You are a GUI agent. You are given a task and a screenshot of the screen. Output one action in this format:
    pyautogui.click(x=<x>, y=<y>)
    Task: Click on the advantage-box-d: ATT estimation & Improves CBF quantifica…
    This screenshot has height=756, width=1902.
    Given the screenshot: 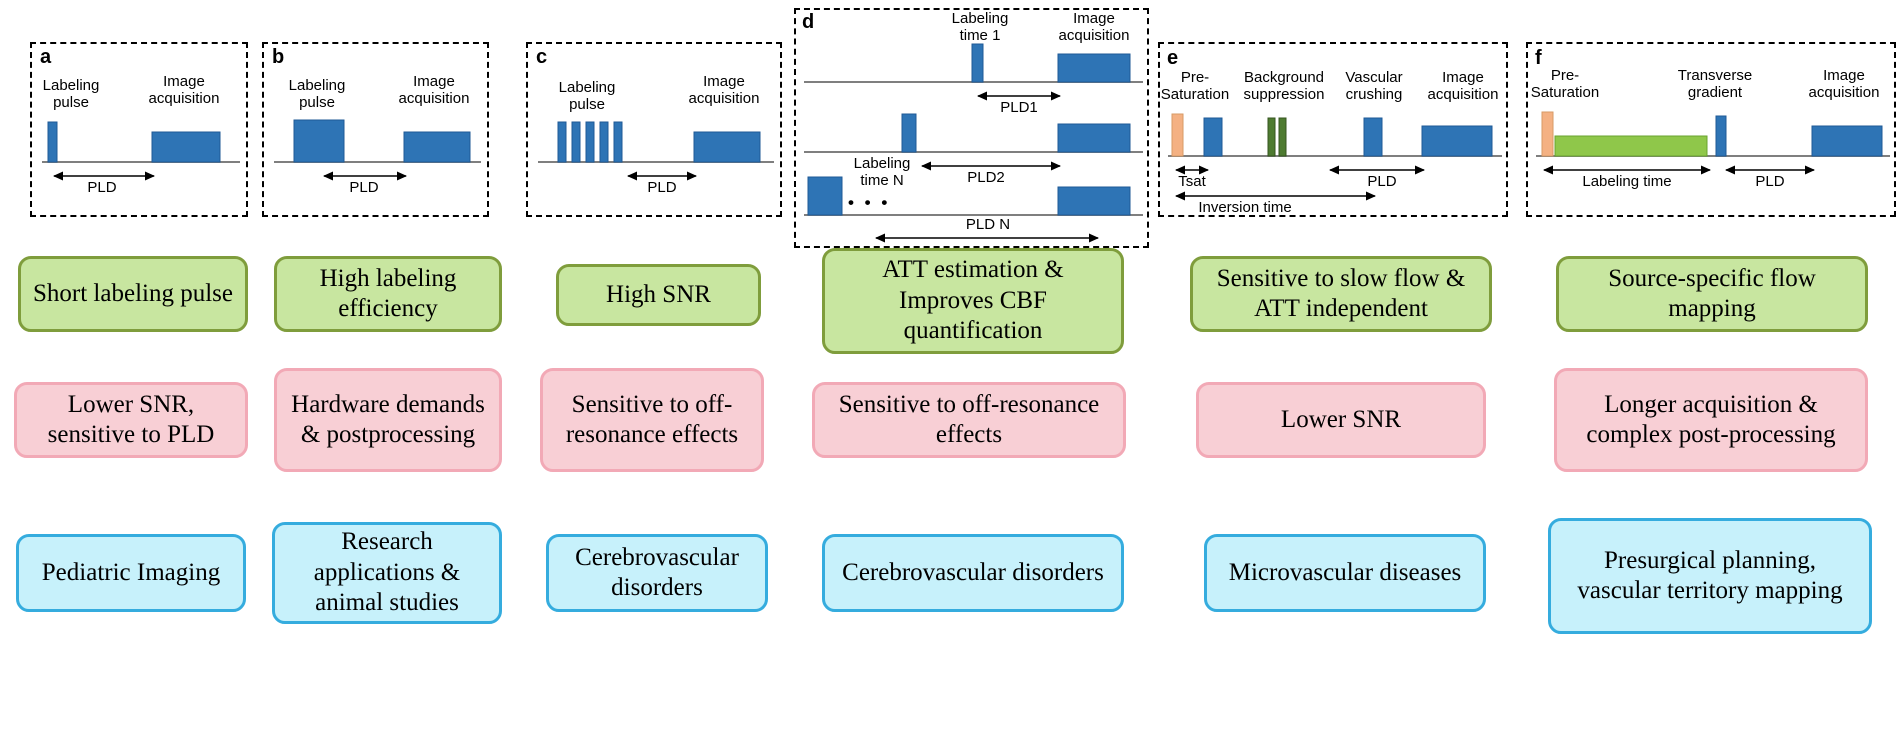 What is the action you would take?
    pyautogui.click(x=973, y=301)
    